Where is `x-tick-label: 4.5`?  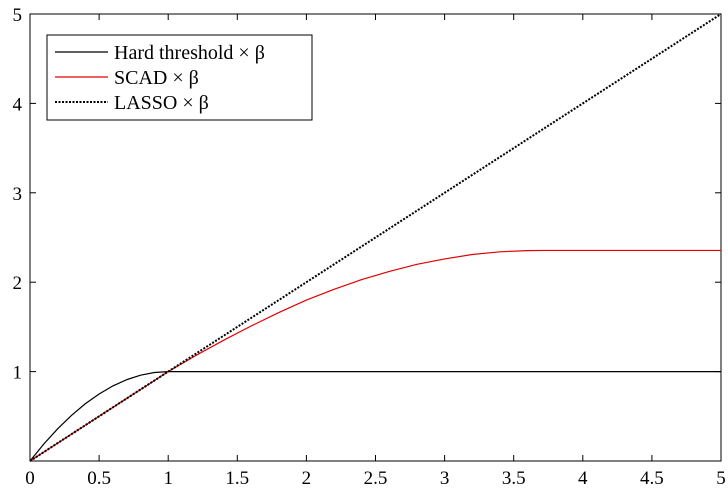
x-tick-label: 4.5 is located at coordinates (652, 478).